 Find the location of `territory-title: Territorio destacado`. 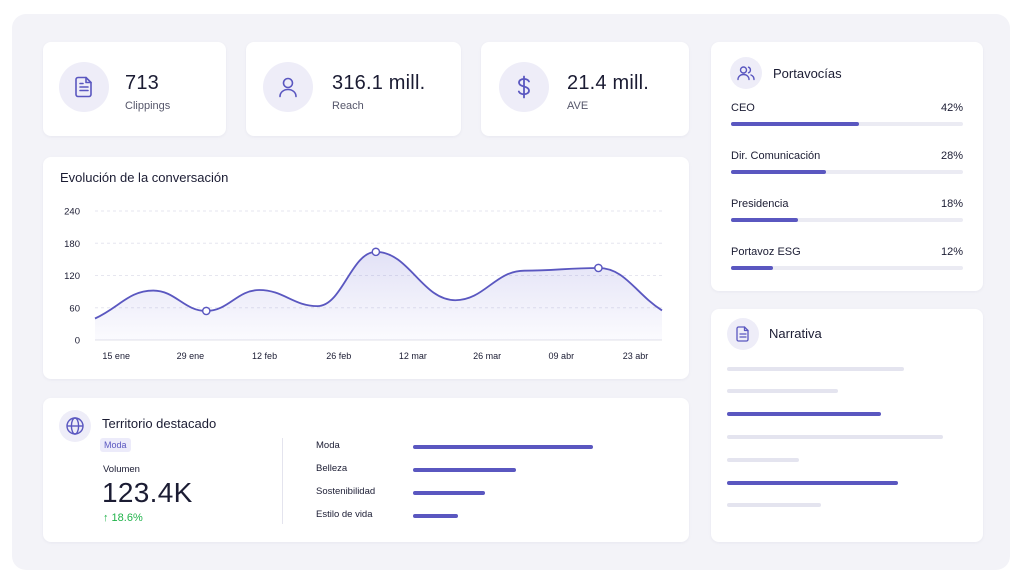

territory-title: Territorio destacado is located at coordinates (159, 423).